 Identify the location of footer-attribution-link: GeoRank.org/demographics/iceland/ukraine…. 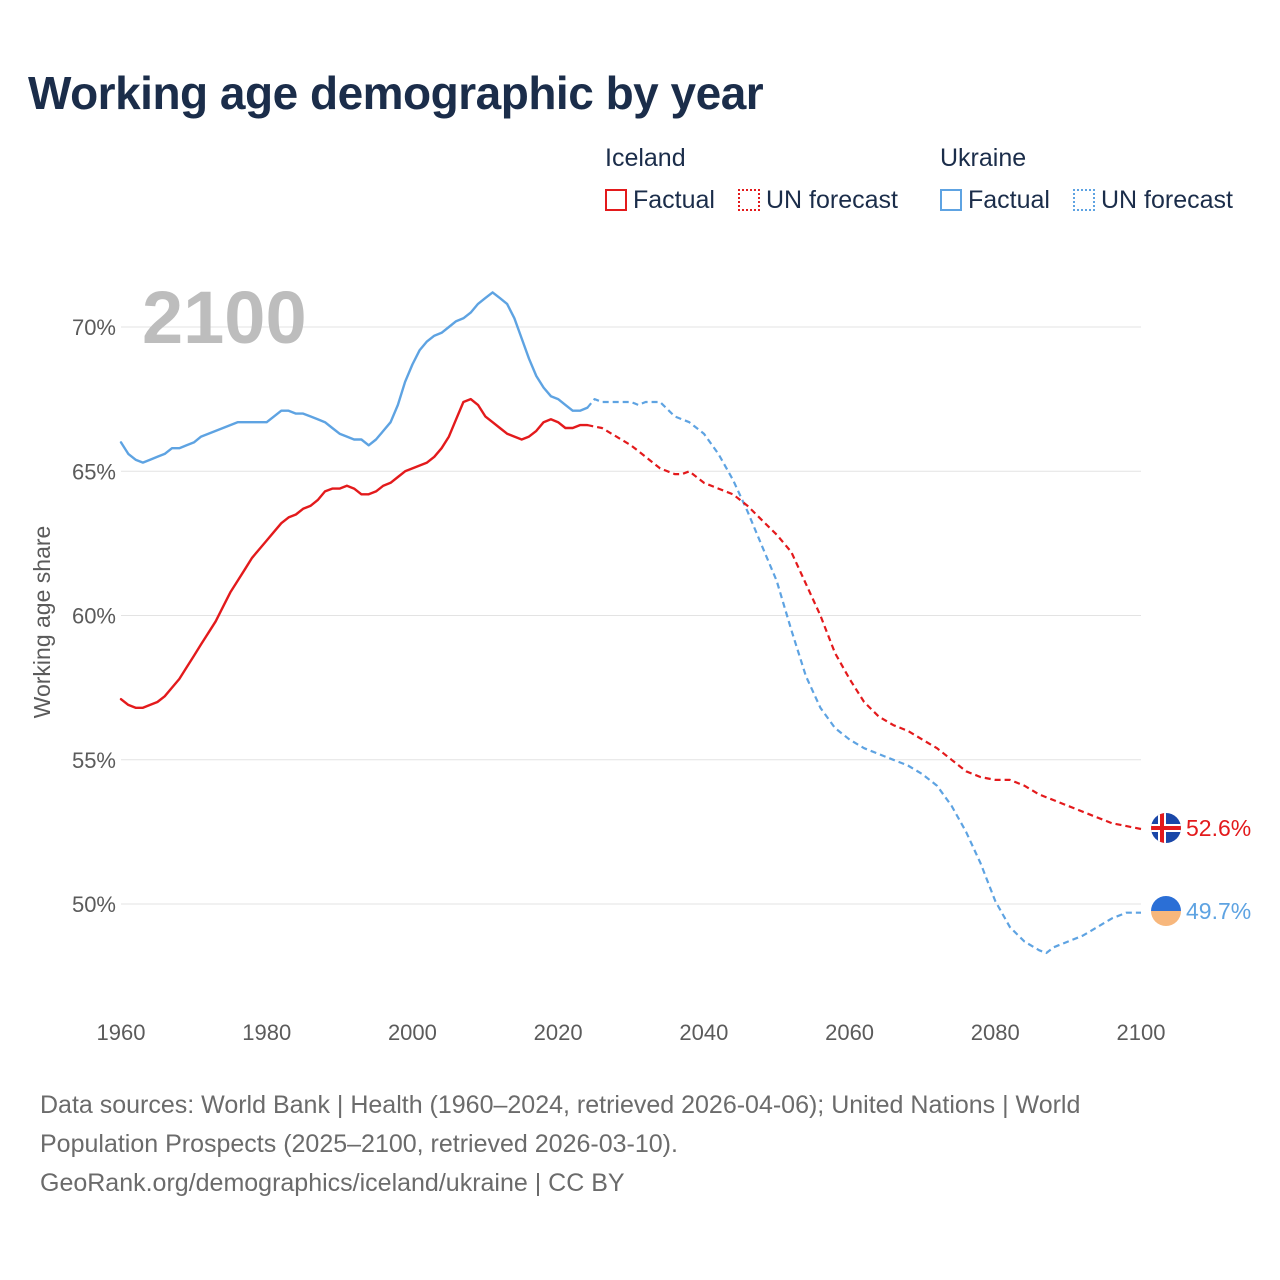
(332, 1183).